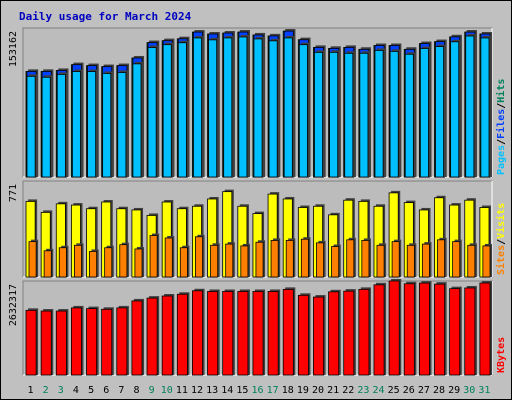  What do you see at coordinates (46, 390) in the screenshot?
I see `x-label-day-2: 2` at bounding box center [46, 390].